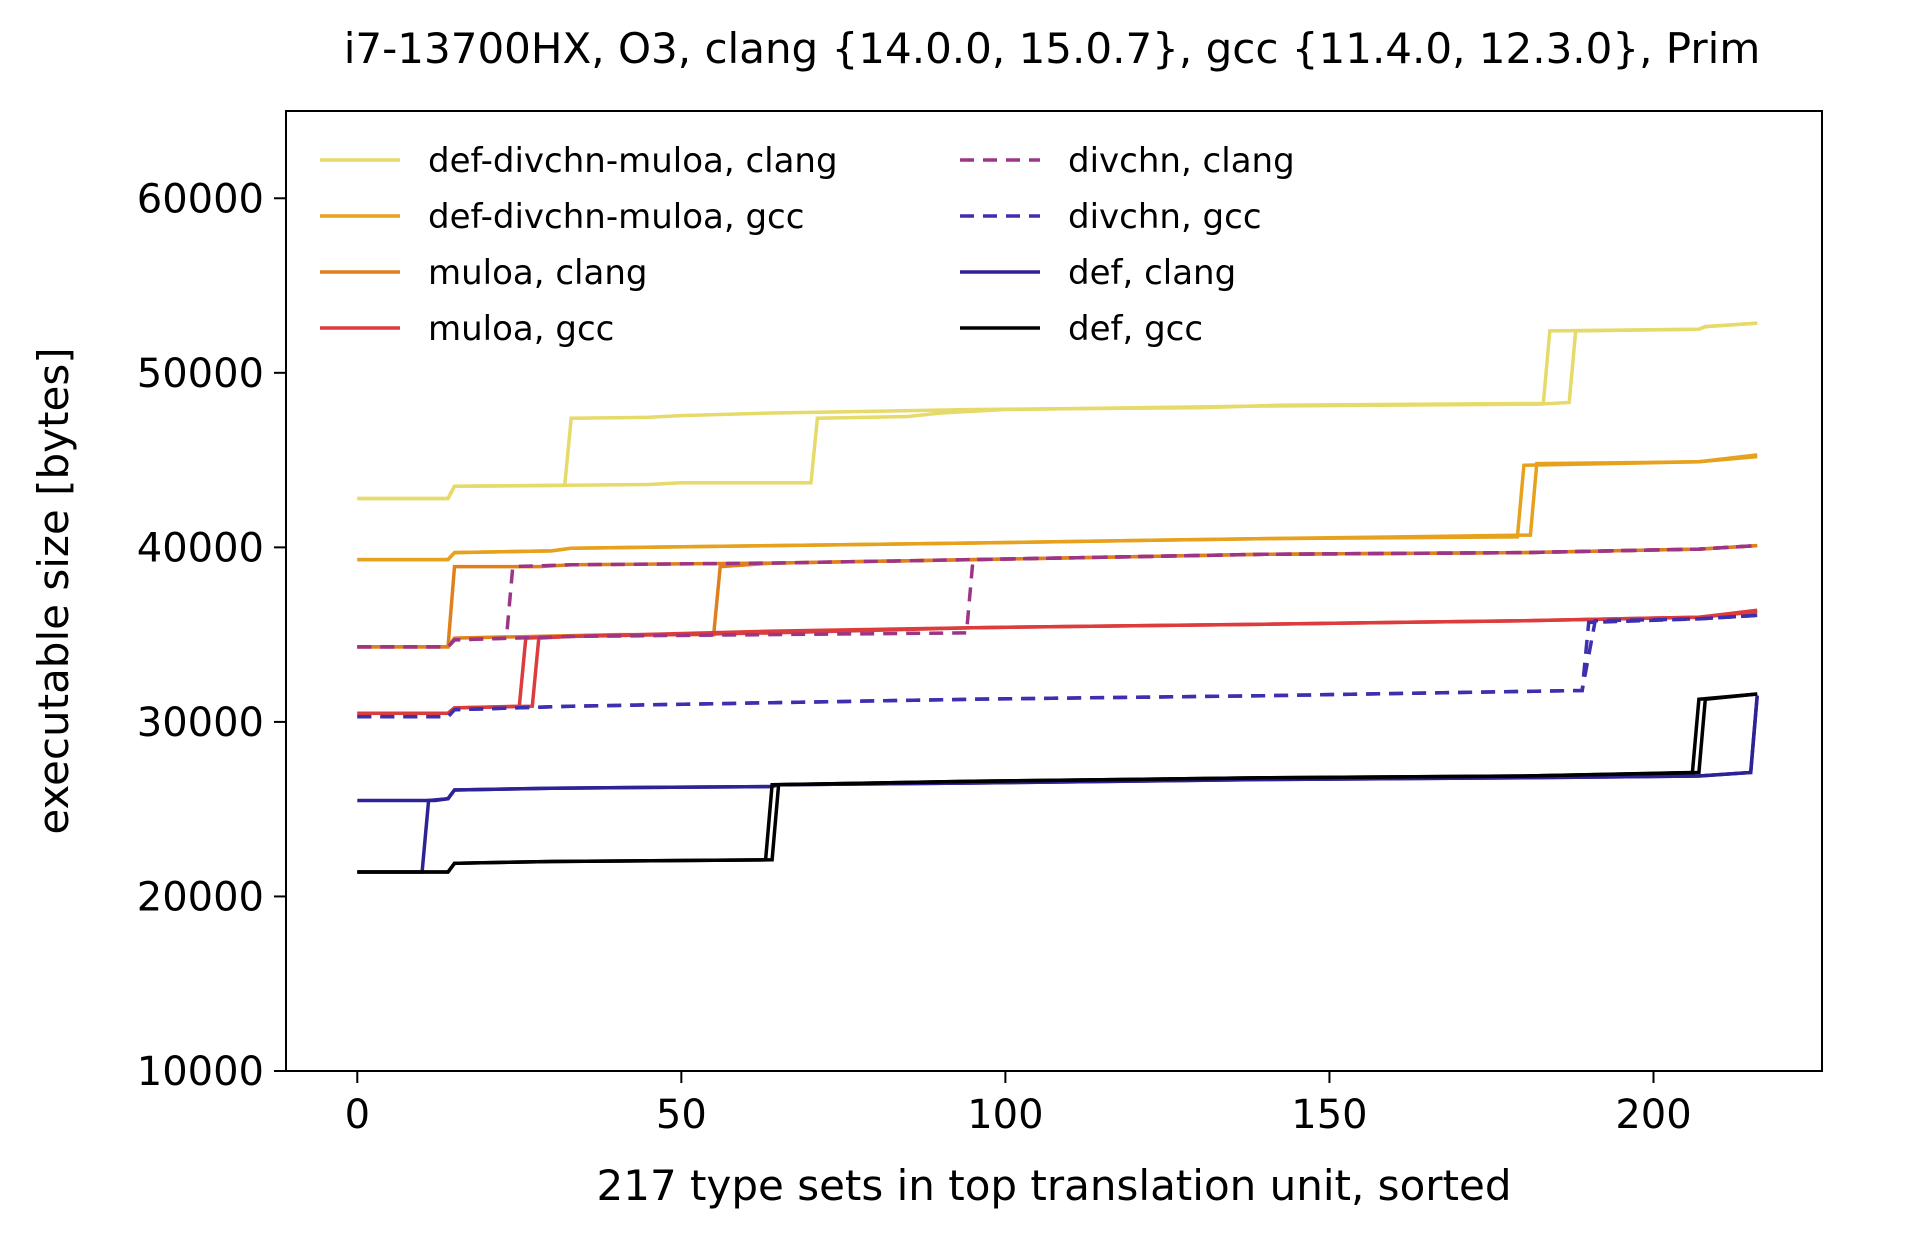 This screenshot has height=1234, width=1917. I want to click on legend-label: def, gcc, so click(1135, 329).